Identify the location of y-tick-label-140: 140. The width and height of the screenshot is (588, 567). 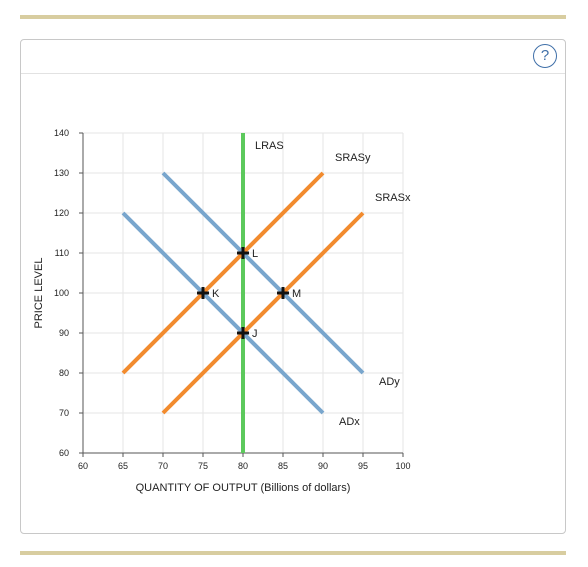
(61, 133).